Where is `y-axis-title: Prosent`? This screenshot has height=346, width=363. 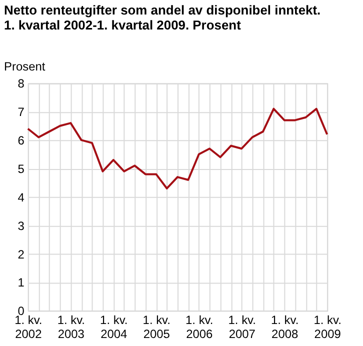 y-axis-title: Prosent is located at coordinates (25, 66).